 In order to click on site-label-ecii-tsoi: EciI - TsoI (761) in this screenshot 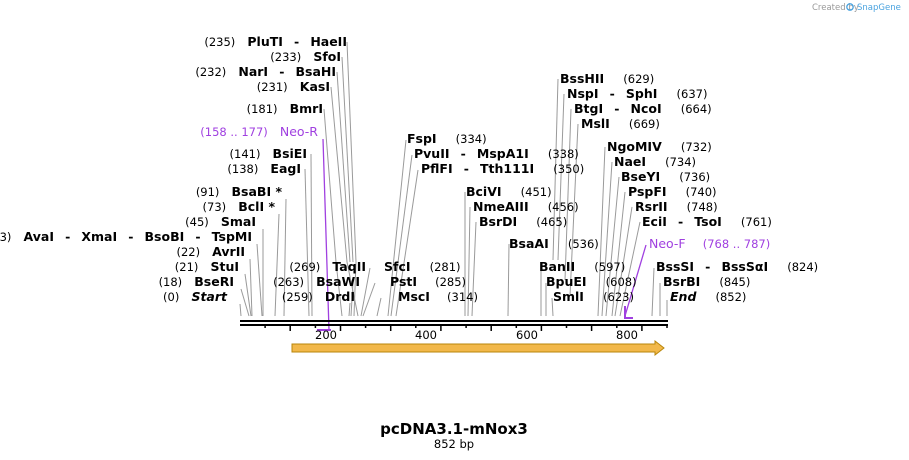, I will do `click(707, 220)`.